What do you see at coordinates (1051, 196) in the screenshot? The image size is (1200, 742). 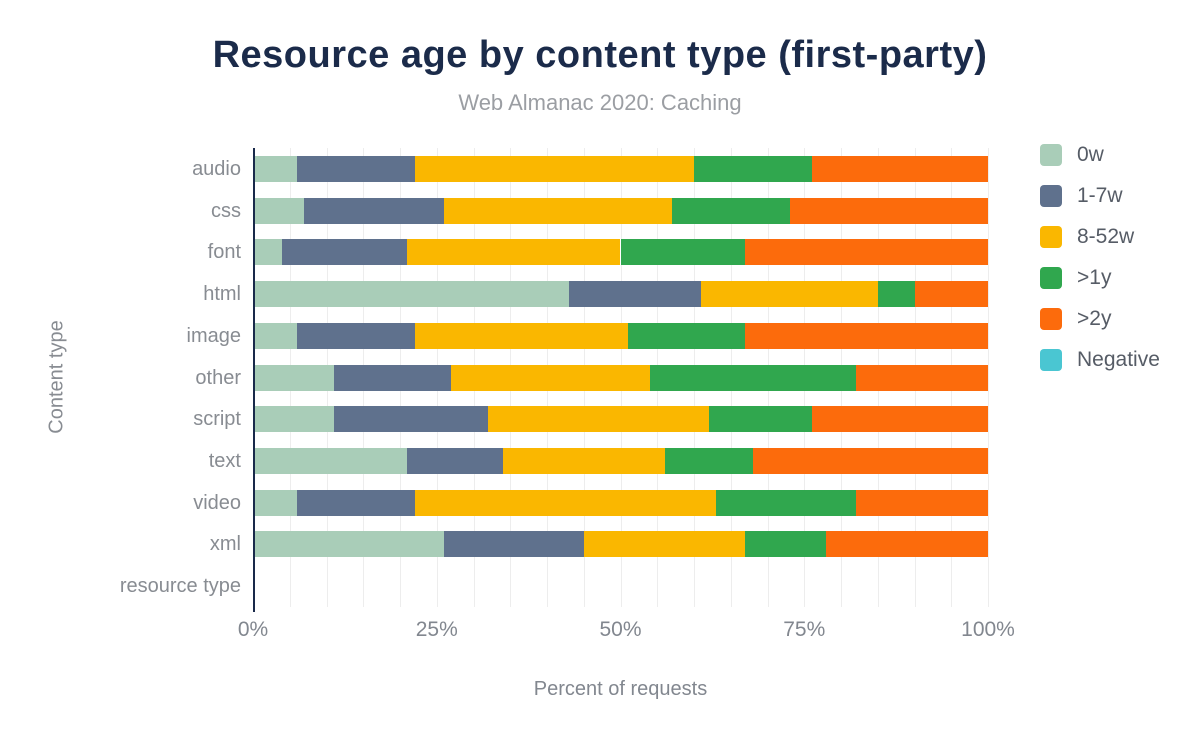 I see `legend-swatch-1-7w` at bounding box center [1051, 196].